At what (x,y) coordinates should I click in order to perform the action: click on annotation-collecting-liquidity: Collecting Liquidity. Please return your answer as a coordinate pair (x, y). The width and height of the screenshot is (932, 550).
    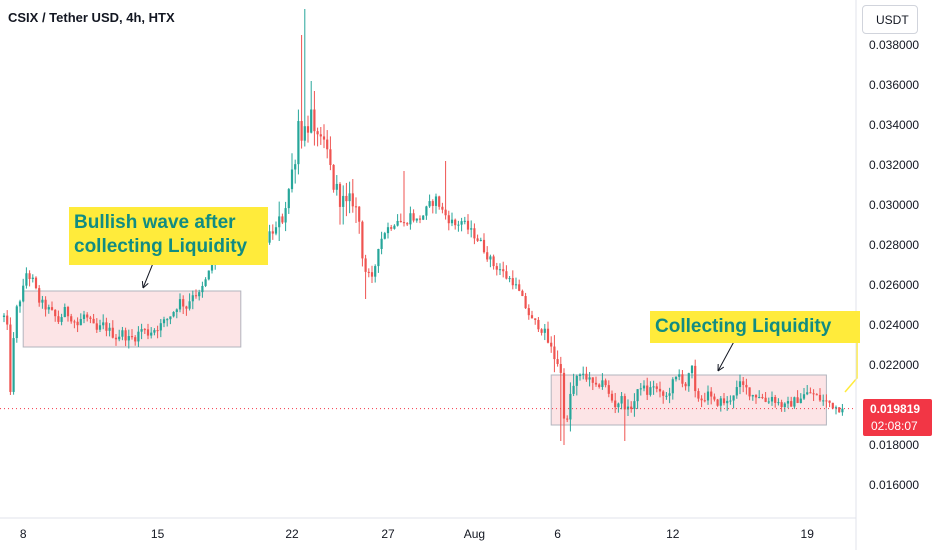
    Looking at the image, I should click on (755, 327).